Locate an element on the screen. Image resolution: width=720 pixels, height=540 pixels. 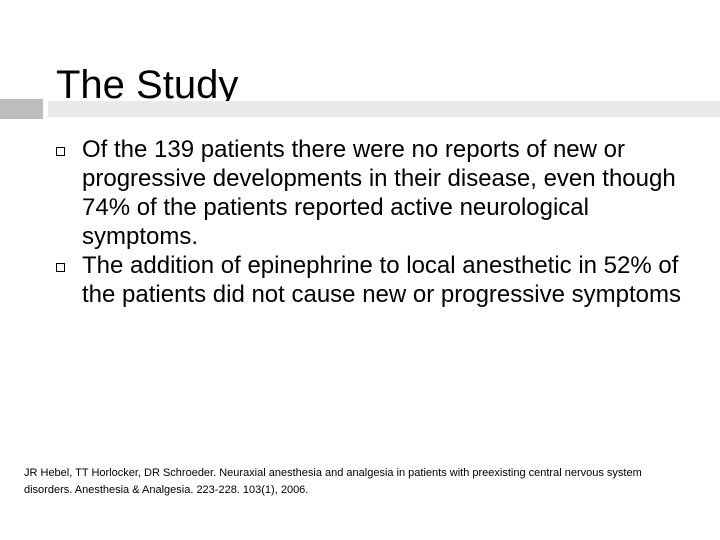
title-divider is located at coordinates (384, 109).